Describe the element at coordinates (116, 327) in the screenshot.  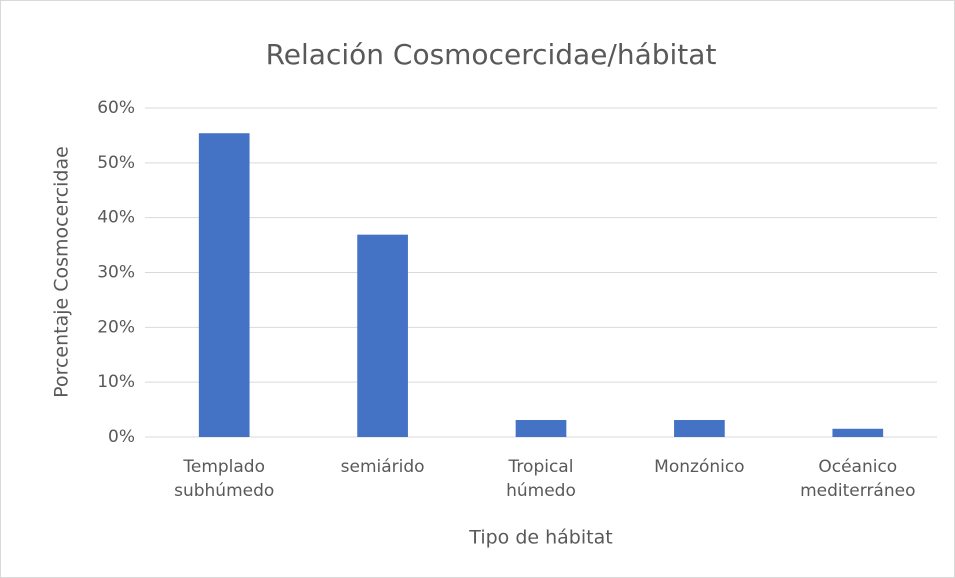
I see `y-tick-label: 20%` at that location.